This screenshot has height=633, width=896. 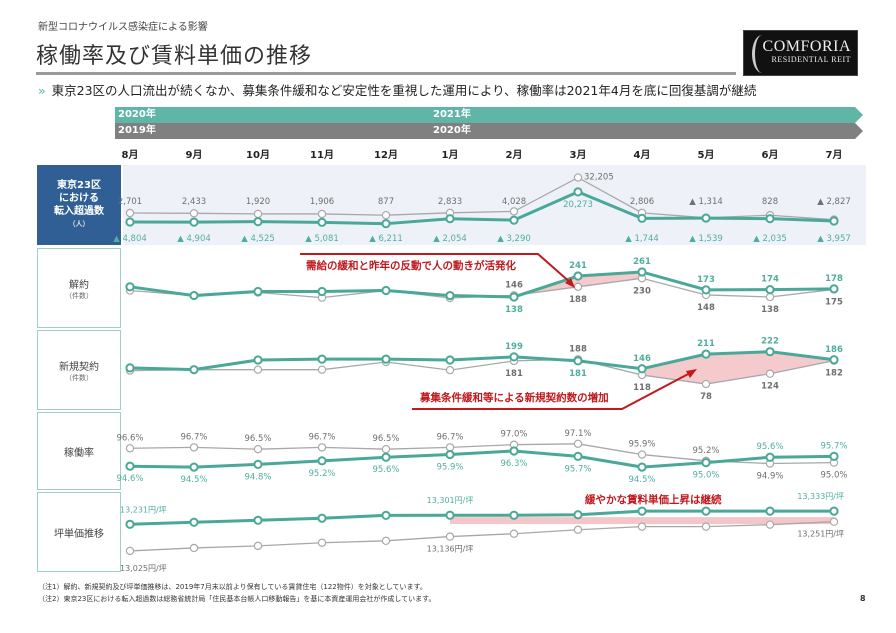 What do you see at coordinates (706, 397) in the screenshot?
I see `data-label: 78` at bounding box center [706, 397].